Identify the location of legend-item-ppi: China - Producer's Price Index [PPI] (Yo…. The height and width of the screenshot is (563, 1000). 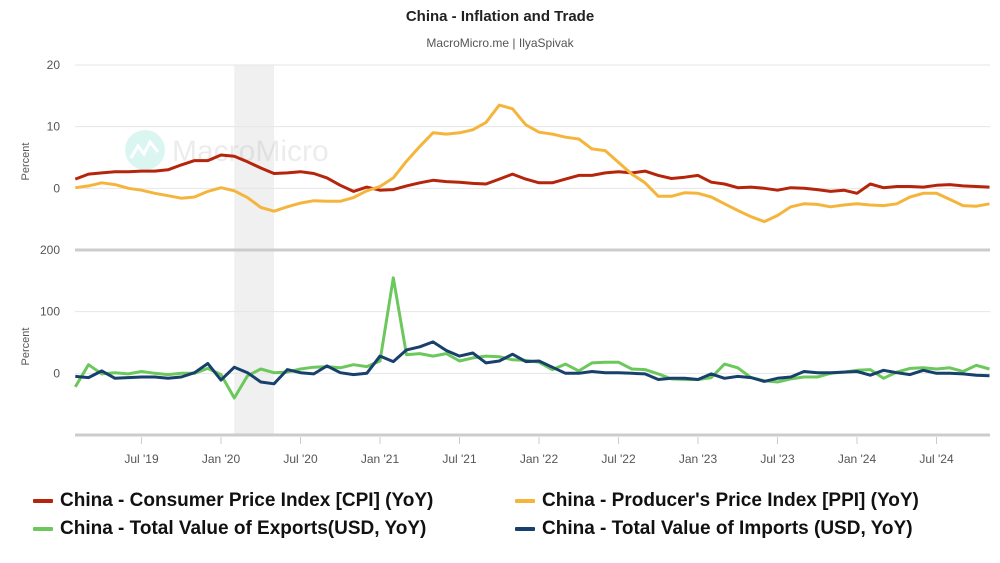
(717, 501).